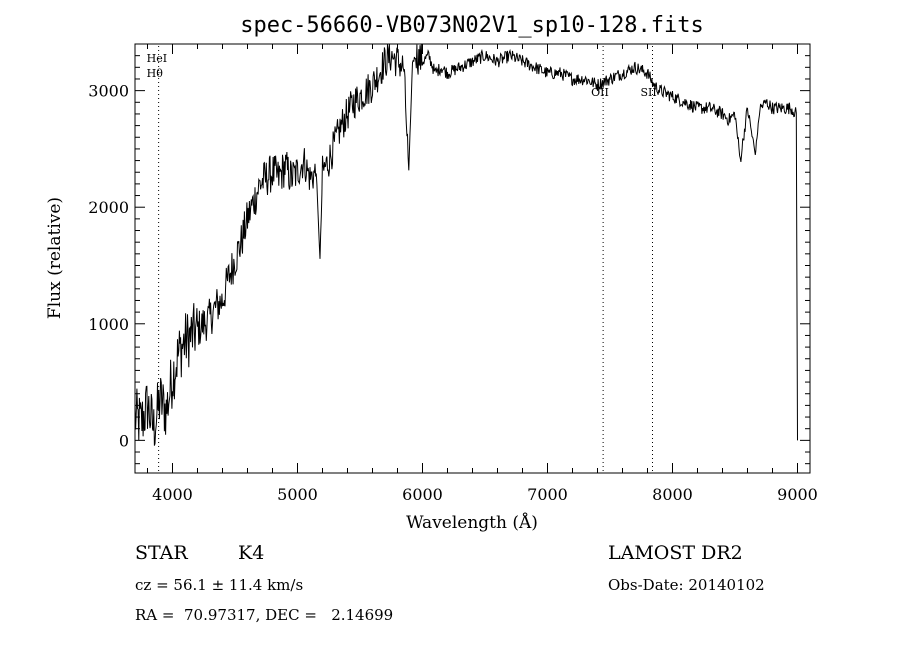 This screenshot has height=650, width=900. Describe the element at coordinates (124, 440) in the screenshot. I see `y-tick-label: 0` at that location.